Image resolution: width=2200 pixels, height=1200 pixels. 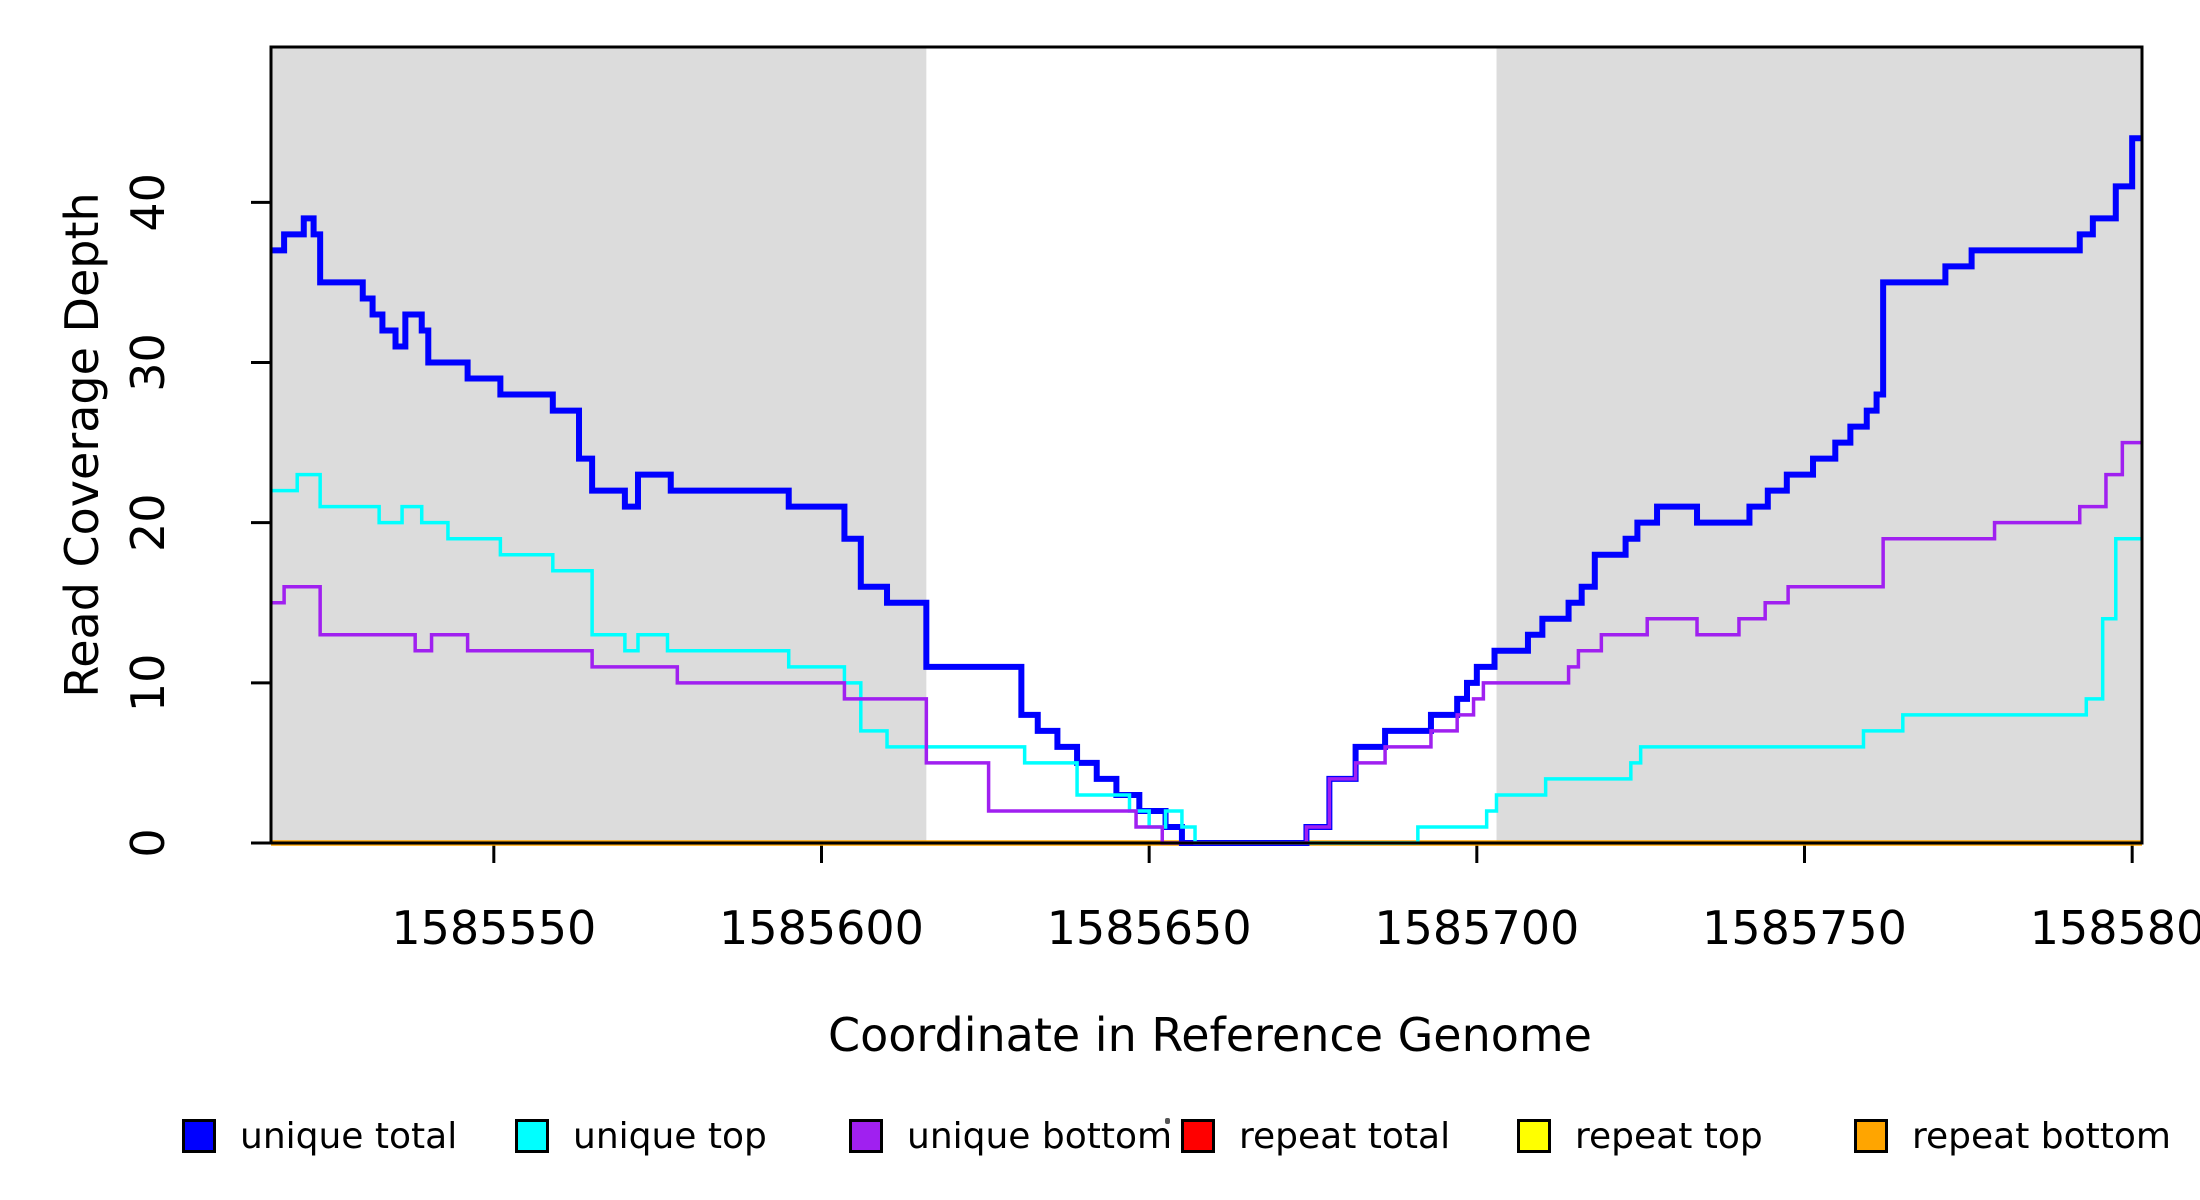 I want to click on x-tick-label: 1585700, so click(x=1476, y=928).